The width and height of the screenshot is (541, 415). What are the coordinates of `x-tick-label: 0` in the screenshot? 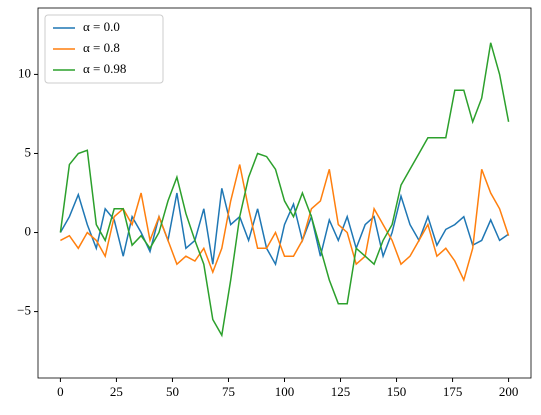 It's located at (60, 391).